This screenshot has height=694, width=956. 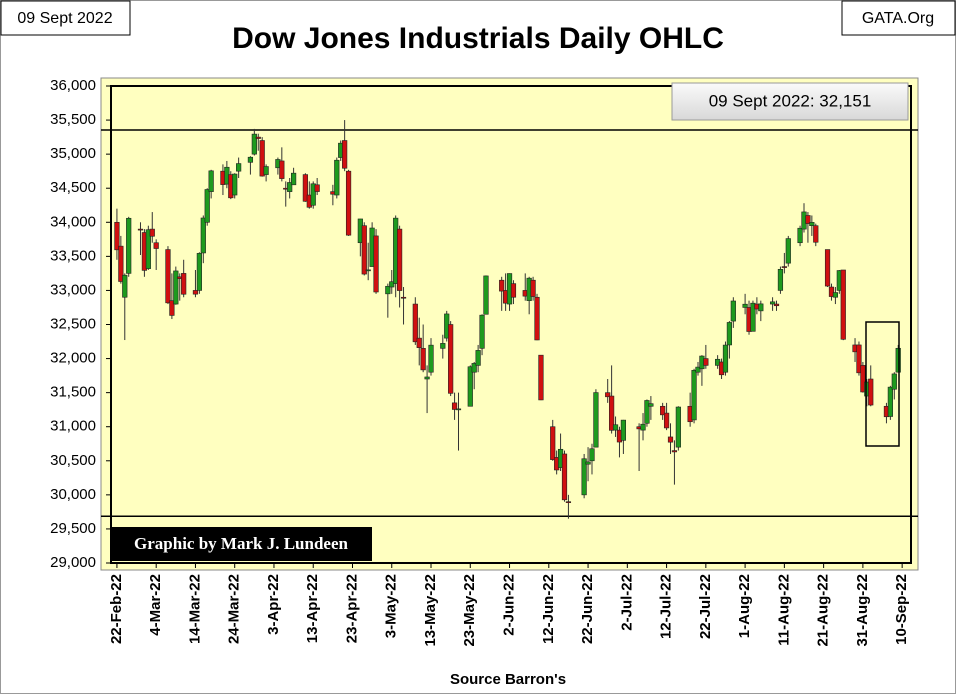 What do you see at coordinates (73, 460) in the screenshot?
I see `y-tick-label: 30,500` at bounding box center [73, 460].